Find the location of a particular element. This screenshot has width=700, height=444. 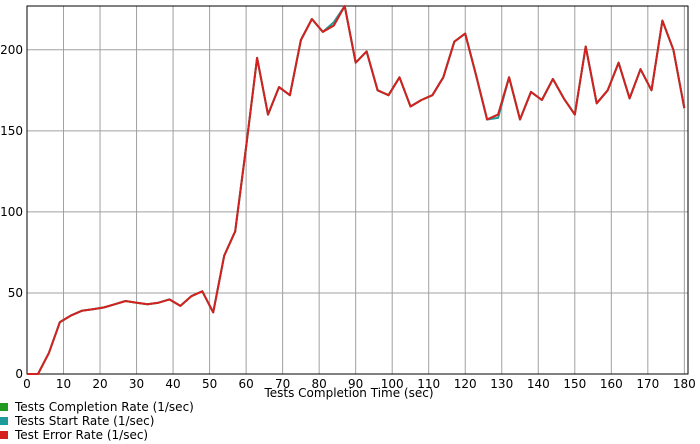

x-tick-label: 0 is located at coordinates (27, 384).